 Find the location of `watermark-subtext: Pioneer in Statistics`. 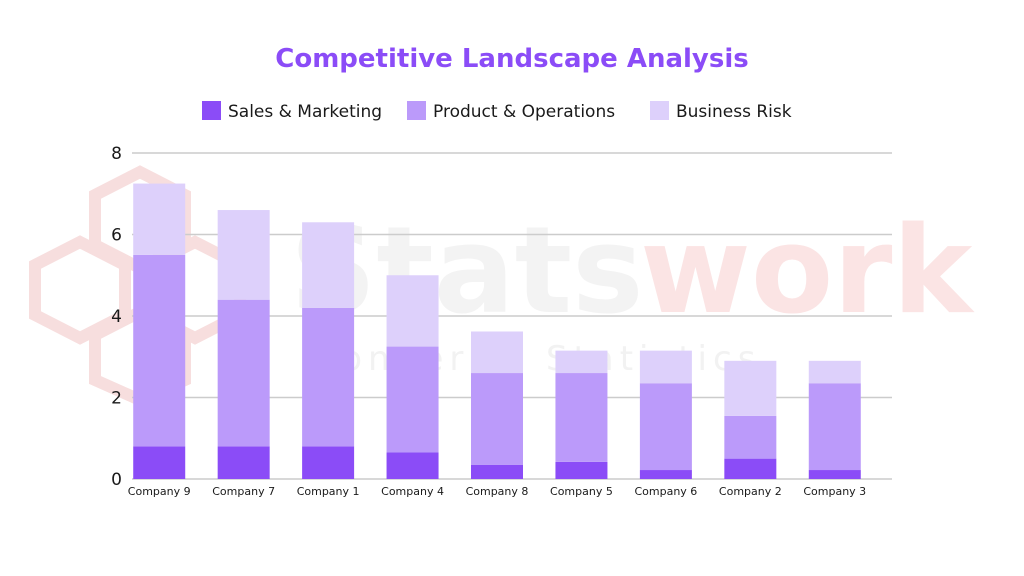

watermark-subtext: Pioneer in Statistics is located at coordinates (530, 359).